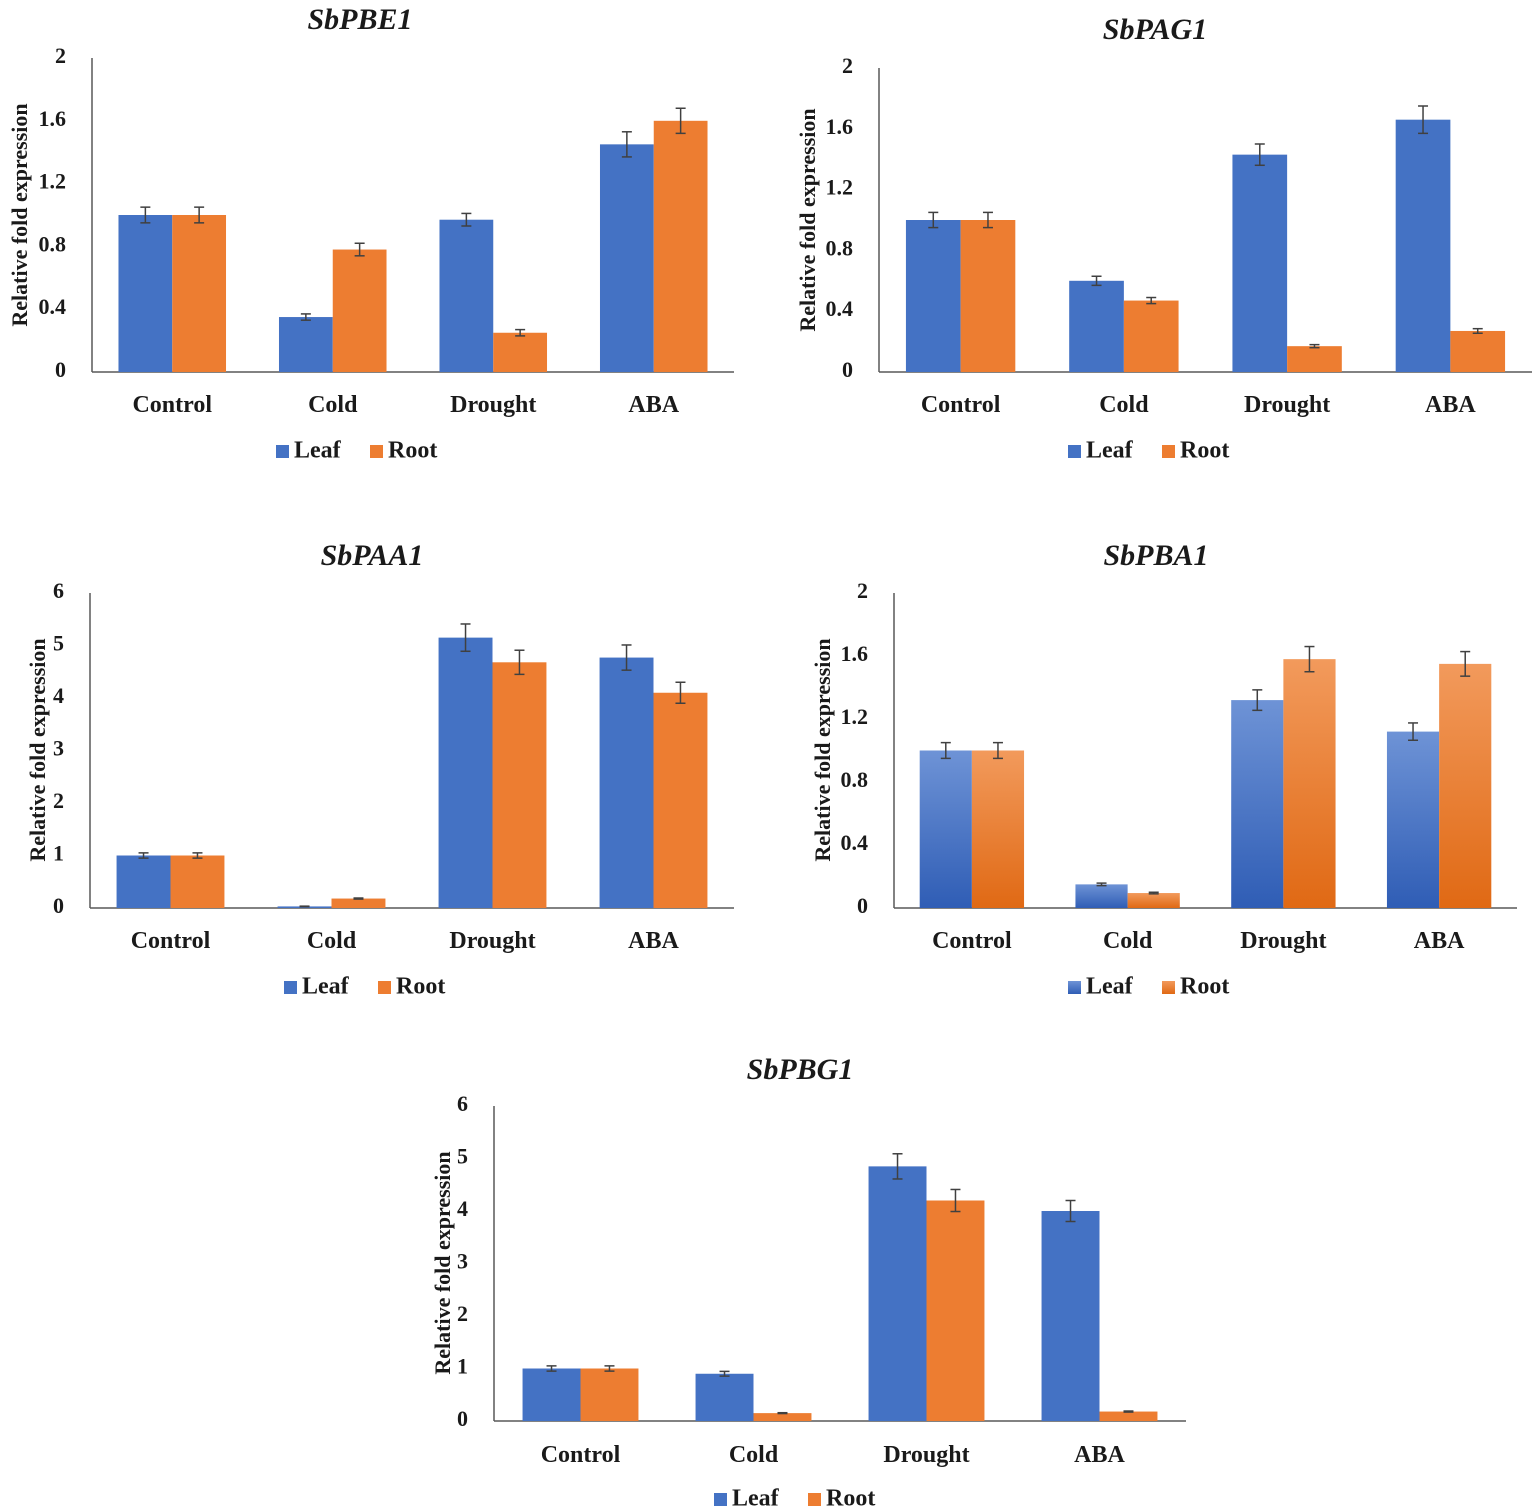  I want to click on chart-title: SbPBE1, so click(359, 19).